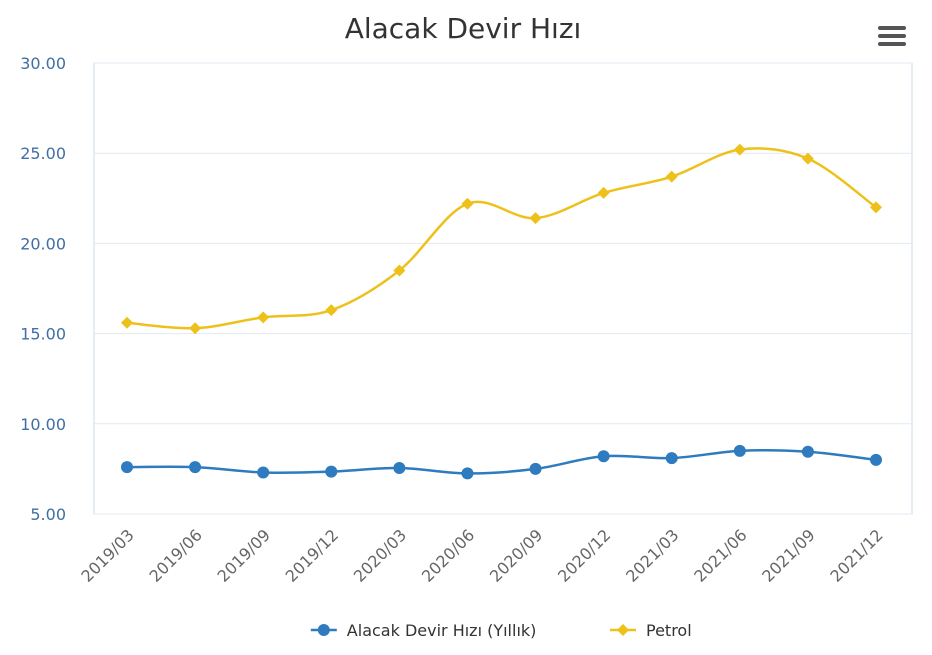  What do you see at coordinates (175, 555) in the screenshot?
I see `x-tick-label: 2019/06` at bounding box center [175, 555].